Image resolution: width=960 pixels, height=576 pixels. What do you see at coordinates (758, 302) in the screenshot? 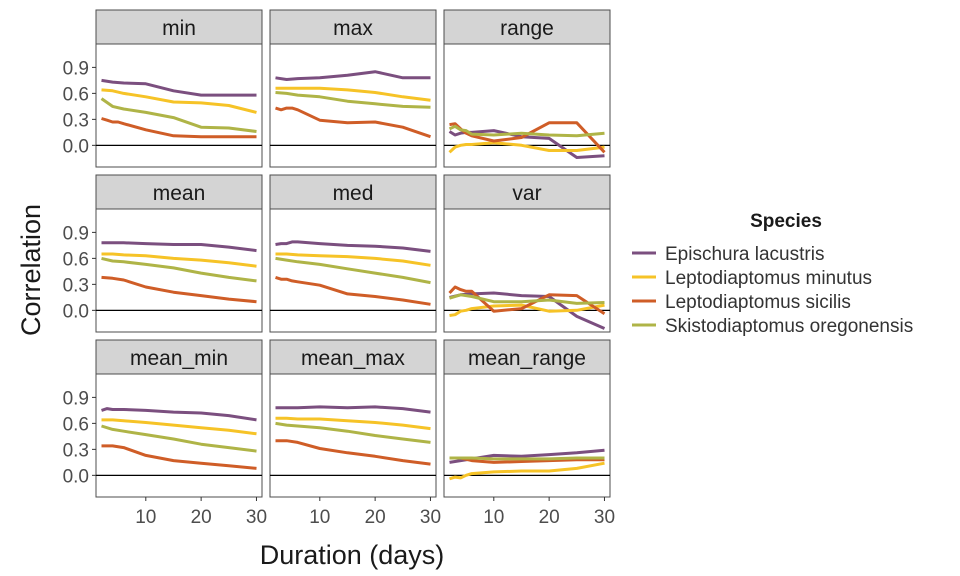
I see `legend-label: Leptodiaptomus sicilis` at bounding box center [758, 302].